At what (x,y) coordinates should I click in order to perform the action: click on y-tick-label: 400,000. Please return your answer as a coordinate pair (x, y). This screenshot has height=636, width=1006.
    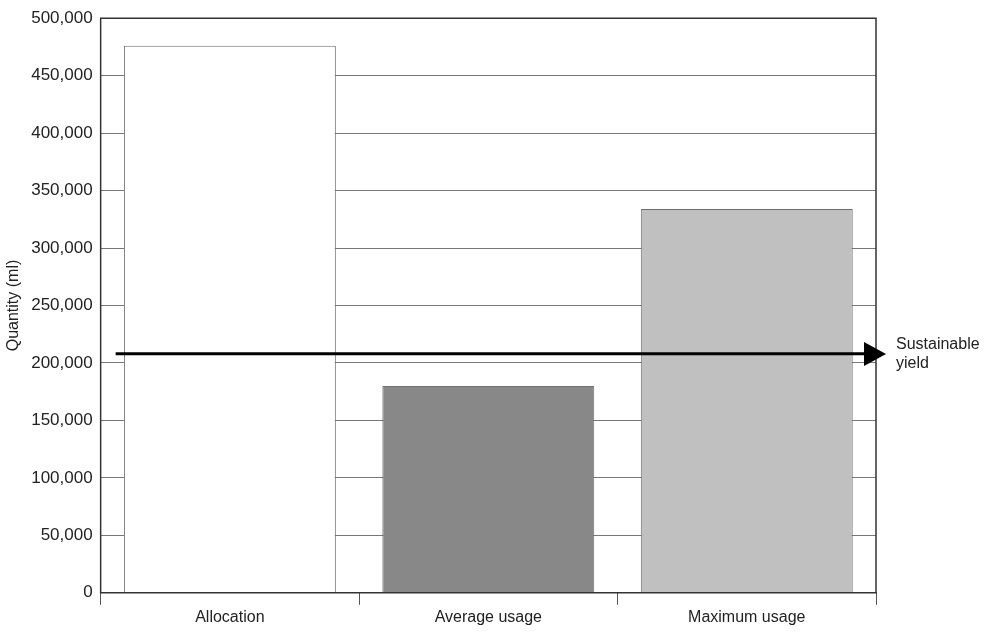
    Looking at the image, I should click on (62, 132).